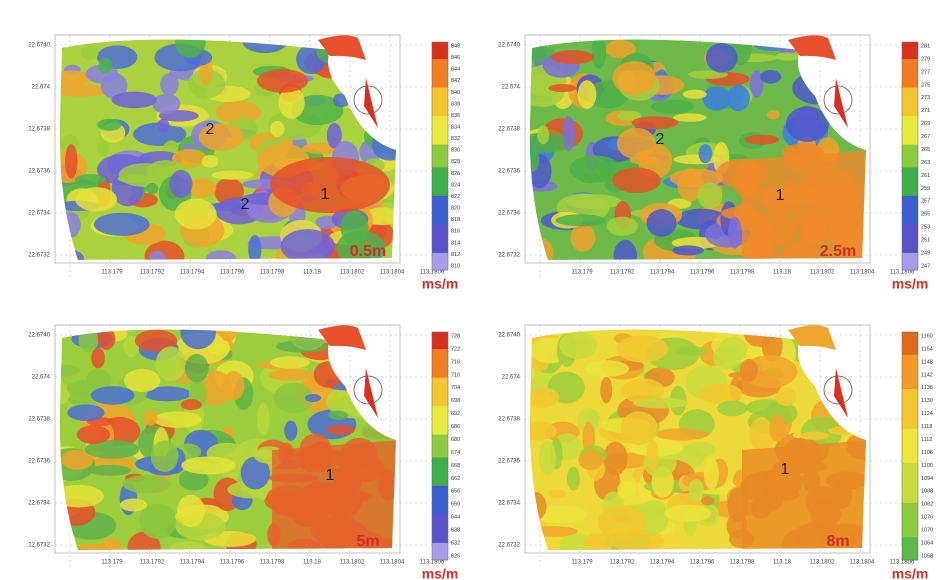 The width and height of the screenshot is (940, 580). Describe the element at coordinates (455, 388) in the screenshot. I see `colorbar-label: 704` at that location.